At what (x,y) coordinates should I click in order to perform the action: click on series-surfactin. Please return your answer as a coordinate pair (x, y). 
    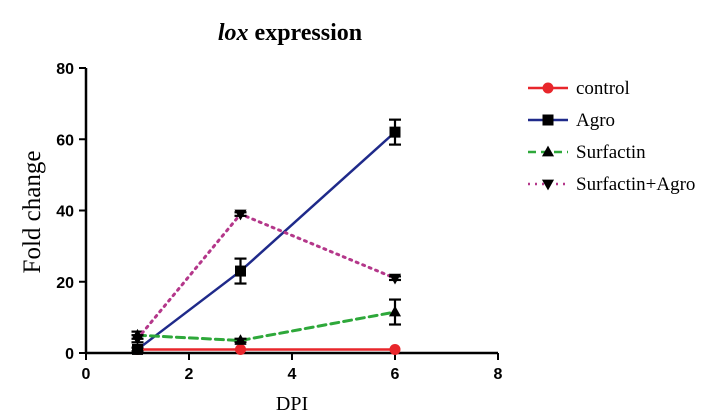
    Looking at the image, I should click on (266, 321).